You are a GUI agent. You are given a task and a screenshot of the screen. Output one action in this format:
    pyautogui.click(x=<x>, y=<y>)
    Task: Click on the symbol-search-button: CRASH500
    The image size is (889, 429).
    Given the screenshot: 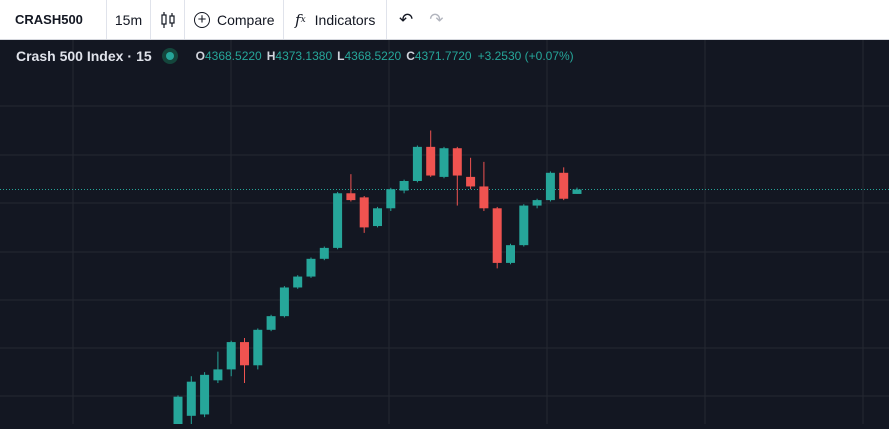 What is the action you would take?
    pyautogui.click(x=53, y=19)
    